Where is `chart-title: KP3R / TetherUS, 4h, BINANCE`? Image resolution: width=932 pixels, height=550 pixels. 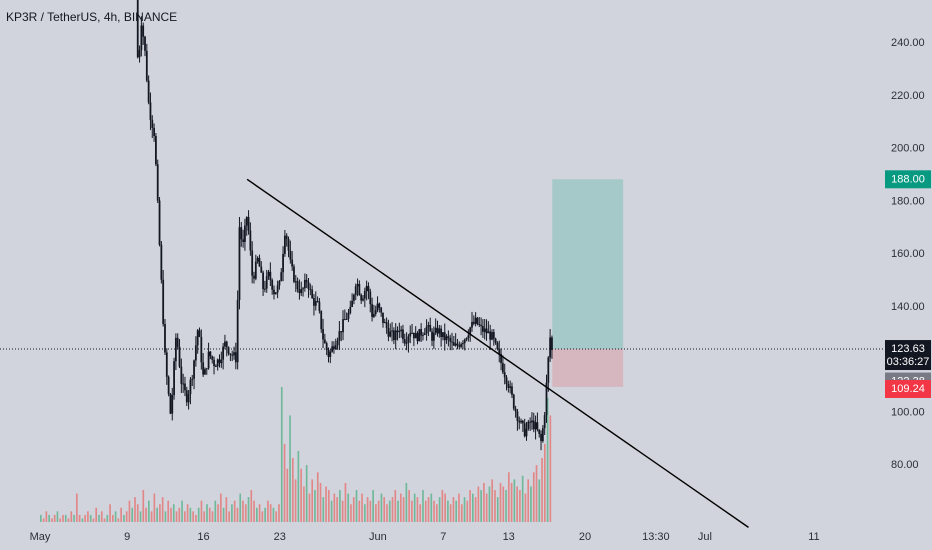 chart-title: KP3R / TetherUS, 4h, BINANCE is located at coordinates (91, 17).